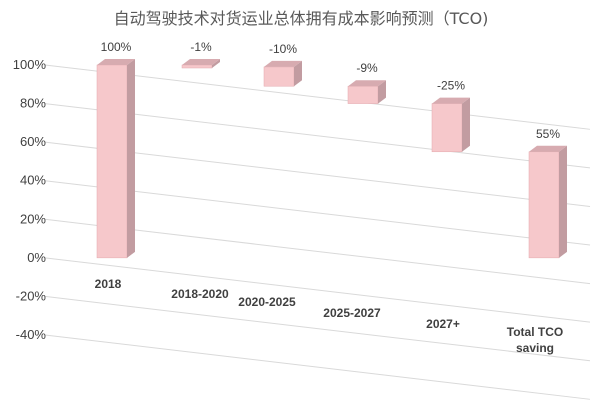  What do you see at coordinates (267, 302) in the screenshot?
I see `category-label: 2020-2025` at bounding box center [267, 302].